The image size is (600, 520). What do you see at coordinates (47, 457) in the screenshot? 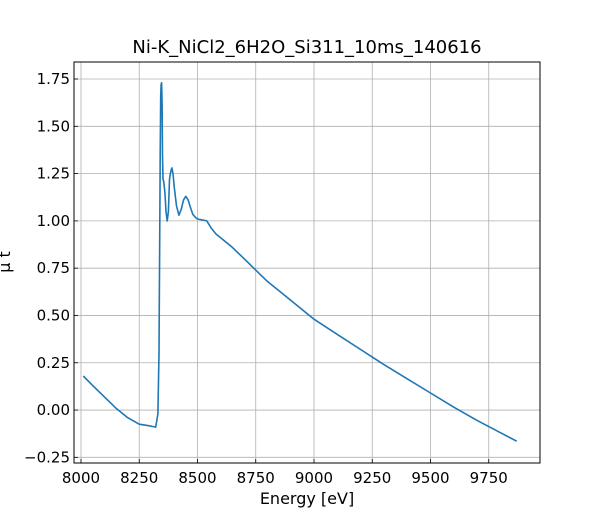
I see `y-tick-label: −0.25` at bounding box center [47, 457].